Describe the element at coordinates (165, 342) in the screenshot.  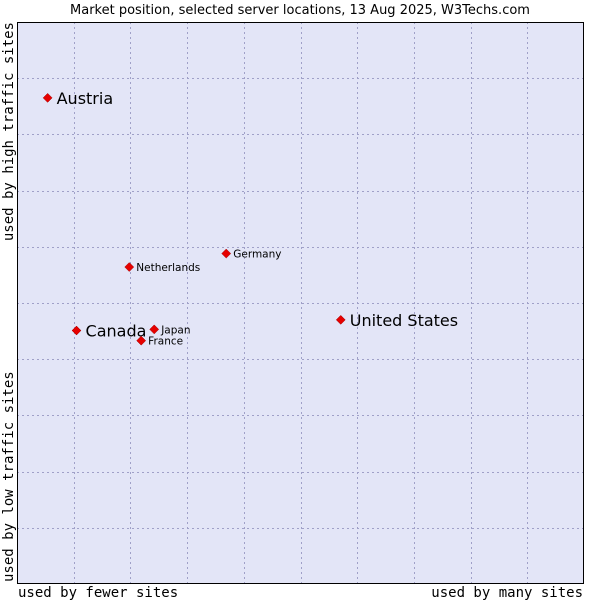
I see `point-label: France` at that location.